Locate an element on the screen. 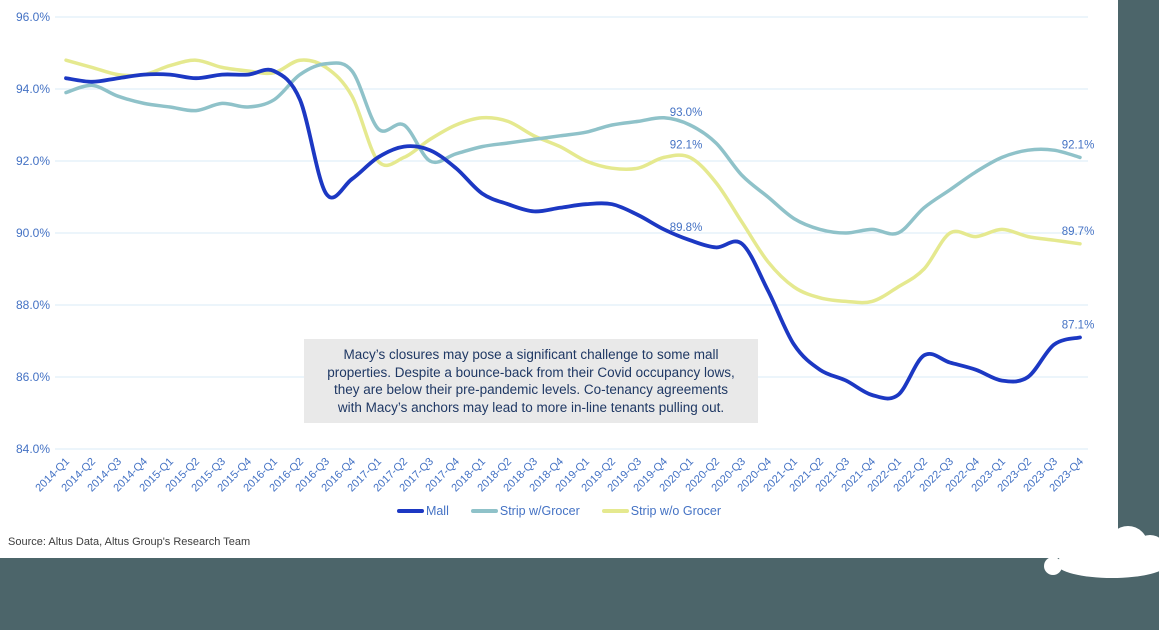  legend-item-strip-w-grocer: Strip w/Grocer is located at coordinates (525, 511).